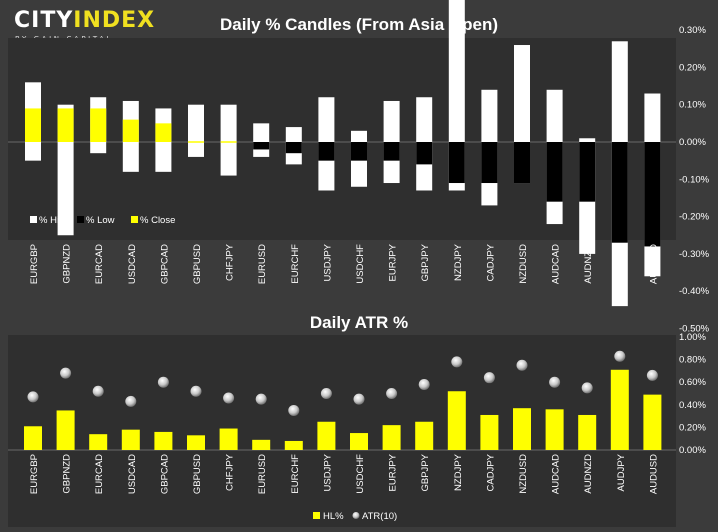 The image size is (718, 532). What do you see at coordinates (262, 264) in the screenshot?
I see `candles-category-label: EURUSD` at bounding box center [262, 264].